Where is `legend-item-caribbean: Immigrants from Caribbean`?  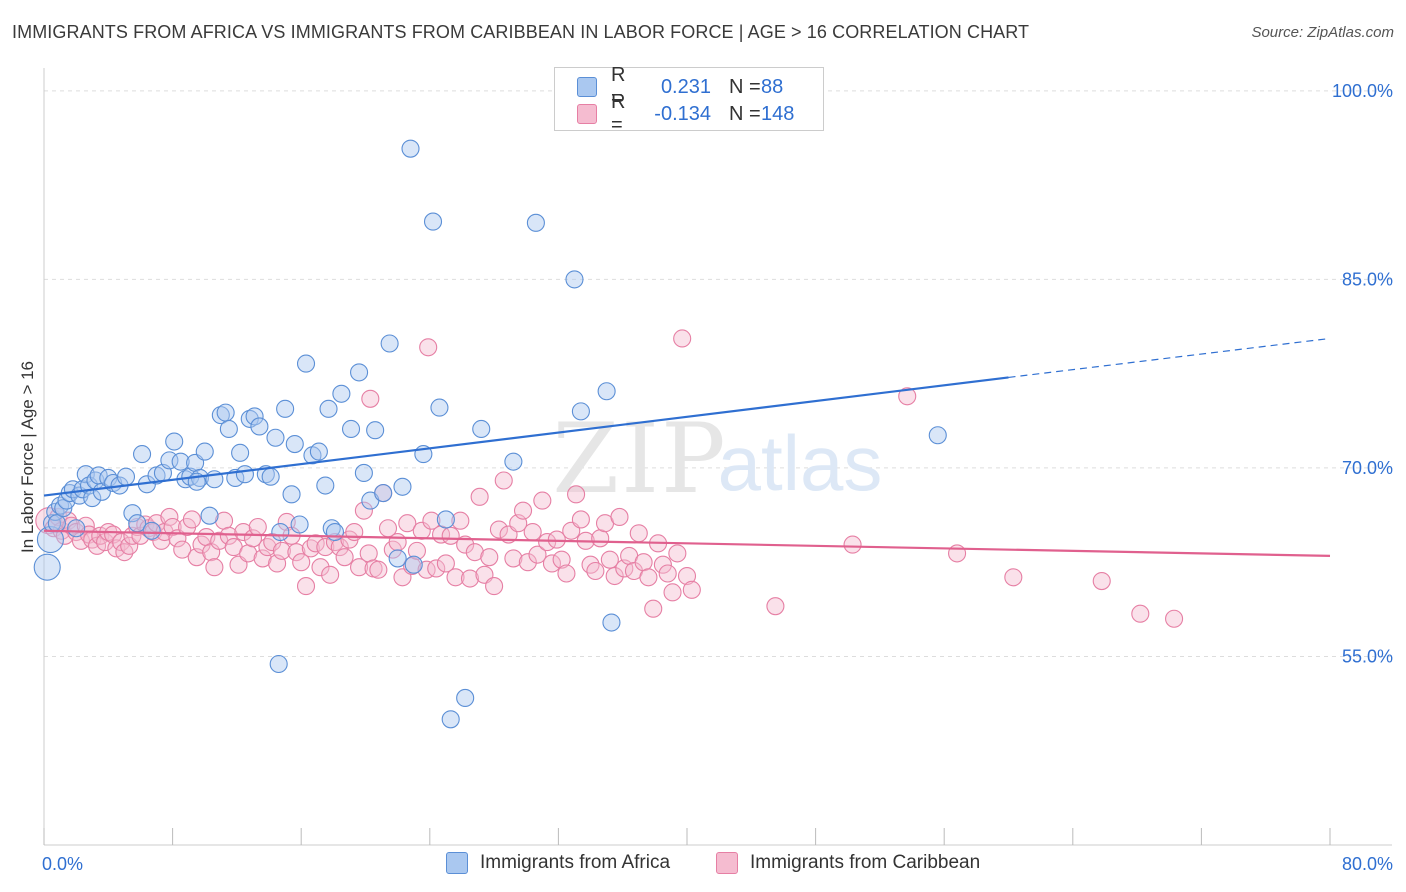
legend-item-caribbean: Immigrants from Caribbean is located at coordinates (848, 863).